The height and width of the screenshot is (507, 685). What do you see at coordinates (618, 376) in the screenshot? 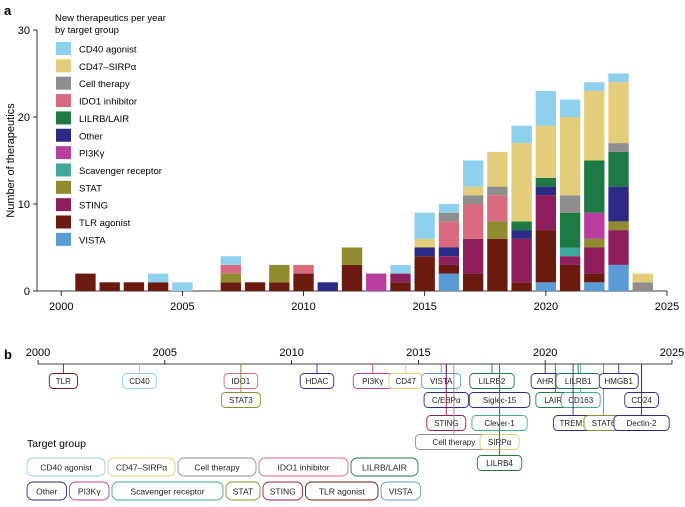
I see `timeline-event-hmgb1: HMGB1` at bounding box center [618, 376].